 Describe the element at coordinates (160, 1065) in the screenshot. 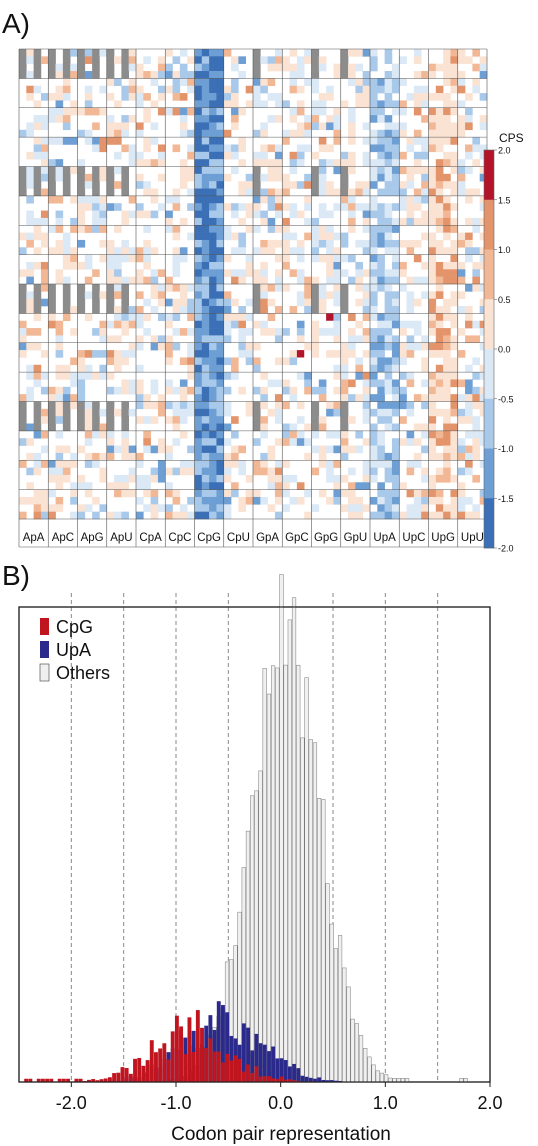

I see `cpg-bar` at that location.